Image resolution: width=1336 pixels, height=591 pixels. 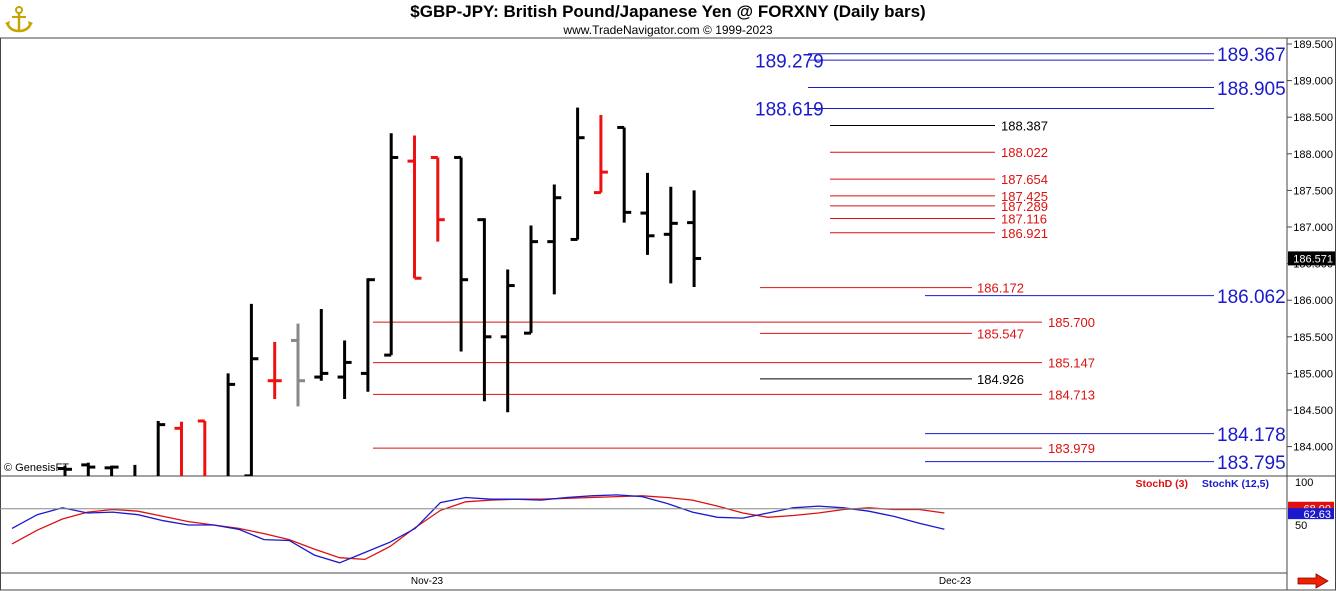 I want to click on price-tick-label: 187.000, so click(x=1313, y=228).